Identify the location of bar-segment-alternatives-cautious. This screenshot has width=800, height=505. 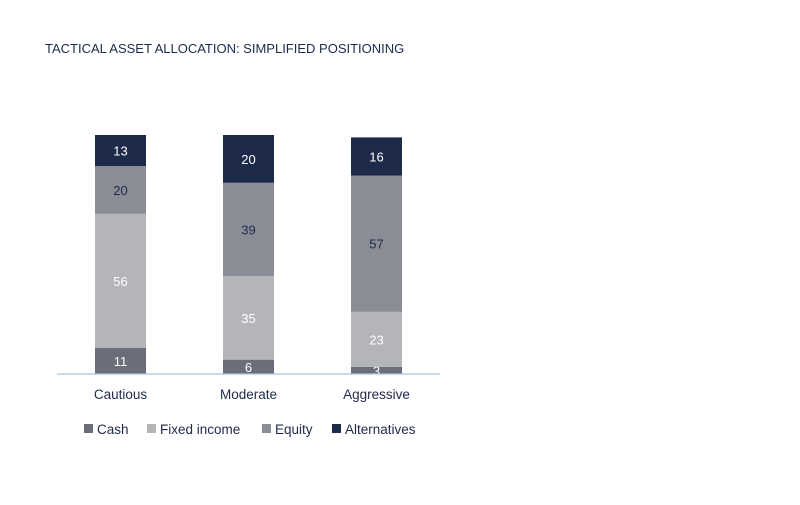
(120, 151).